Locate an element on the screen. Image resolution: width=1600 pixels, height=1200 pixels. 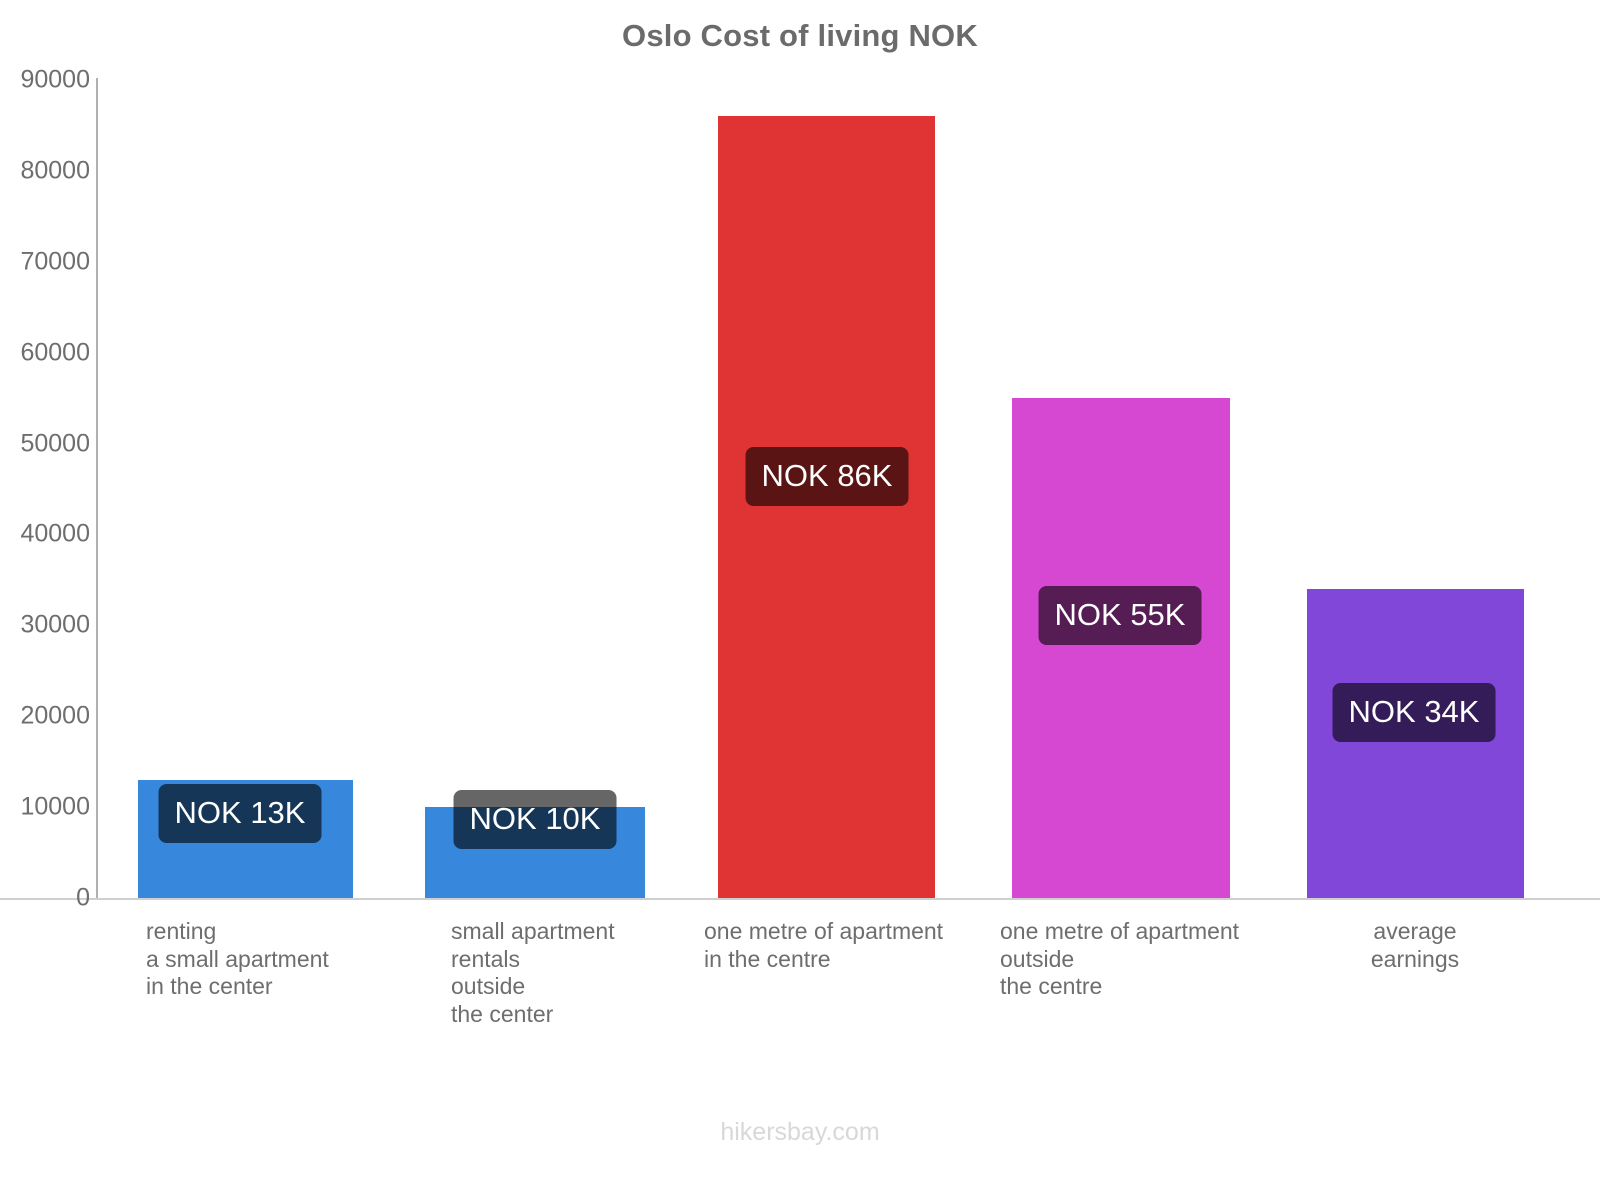
bar-value-label: NOK 10K is located at coordinates (535, 819).